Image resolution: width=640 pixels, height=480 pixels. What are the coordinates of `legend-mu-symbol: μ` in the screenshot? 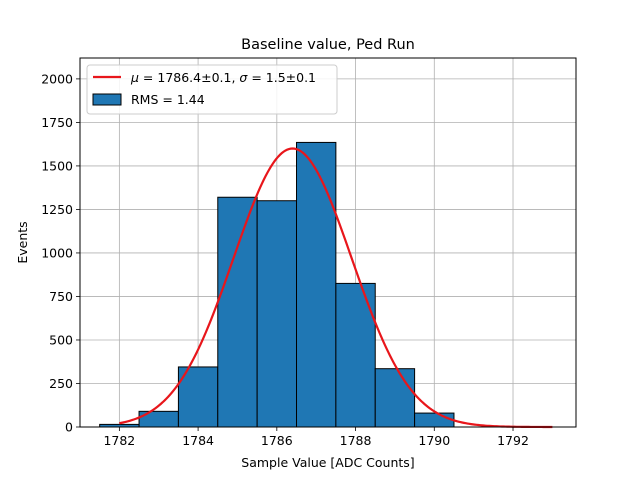 It's located at (134, 77).